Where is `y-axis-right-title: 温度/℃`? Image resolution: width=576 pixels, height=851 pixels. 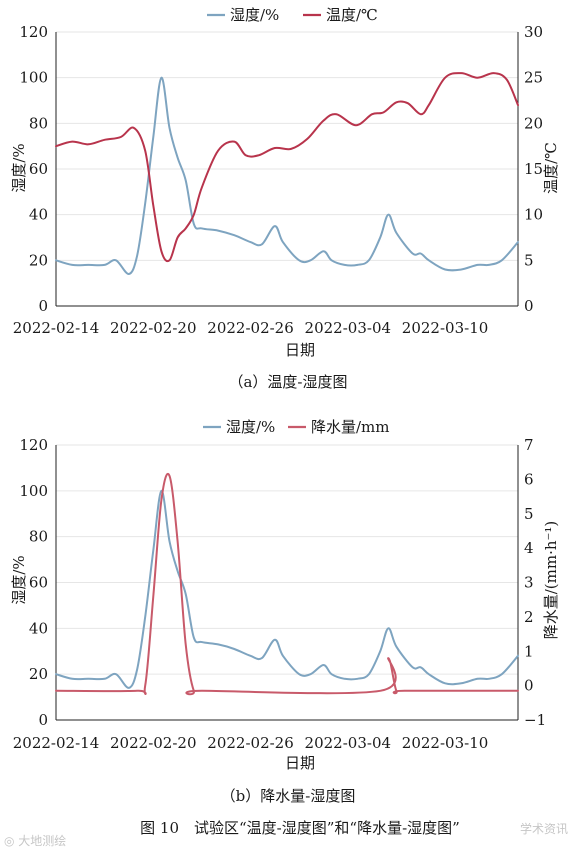
y-axis-right-title: 温度/℃ is located at coordinates (551, 168).